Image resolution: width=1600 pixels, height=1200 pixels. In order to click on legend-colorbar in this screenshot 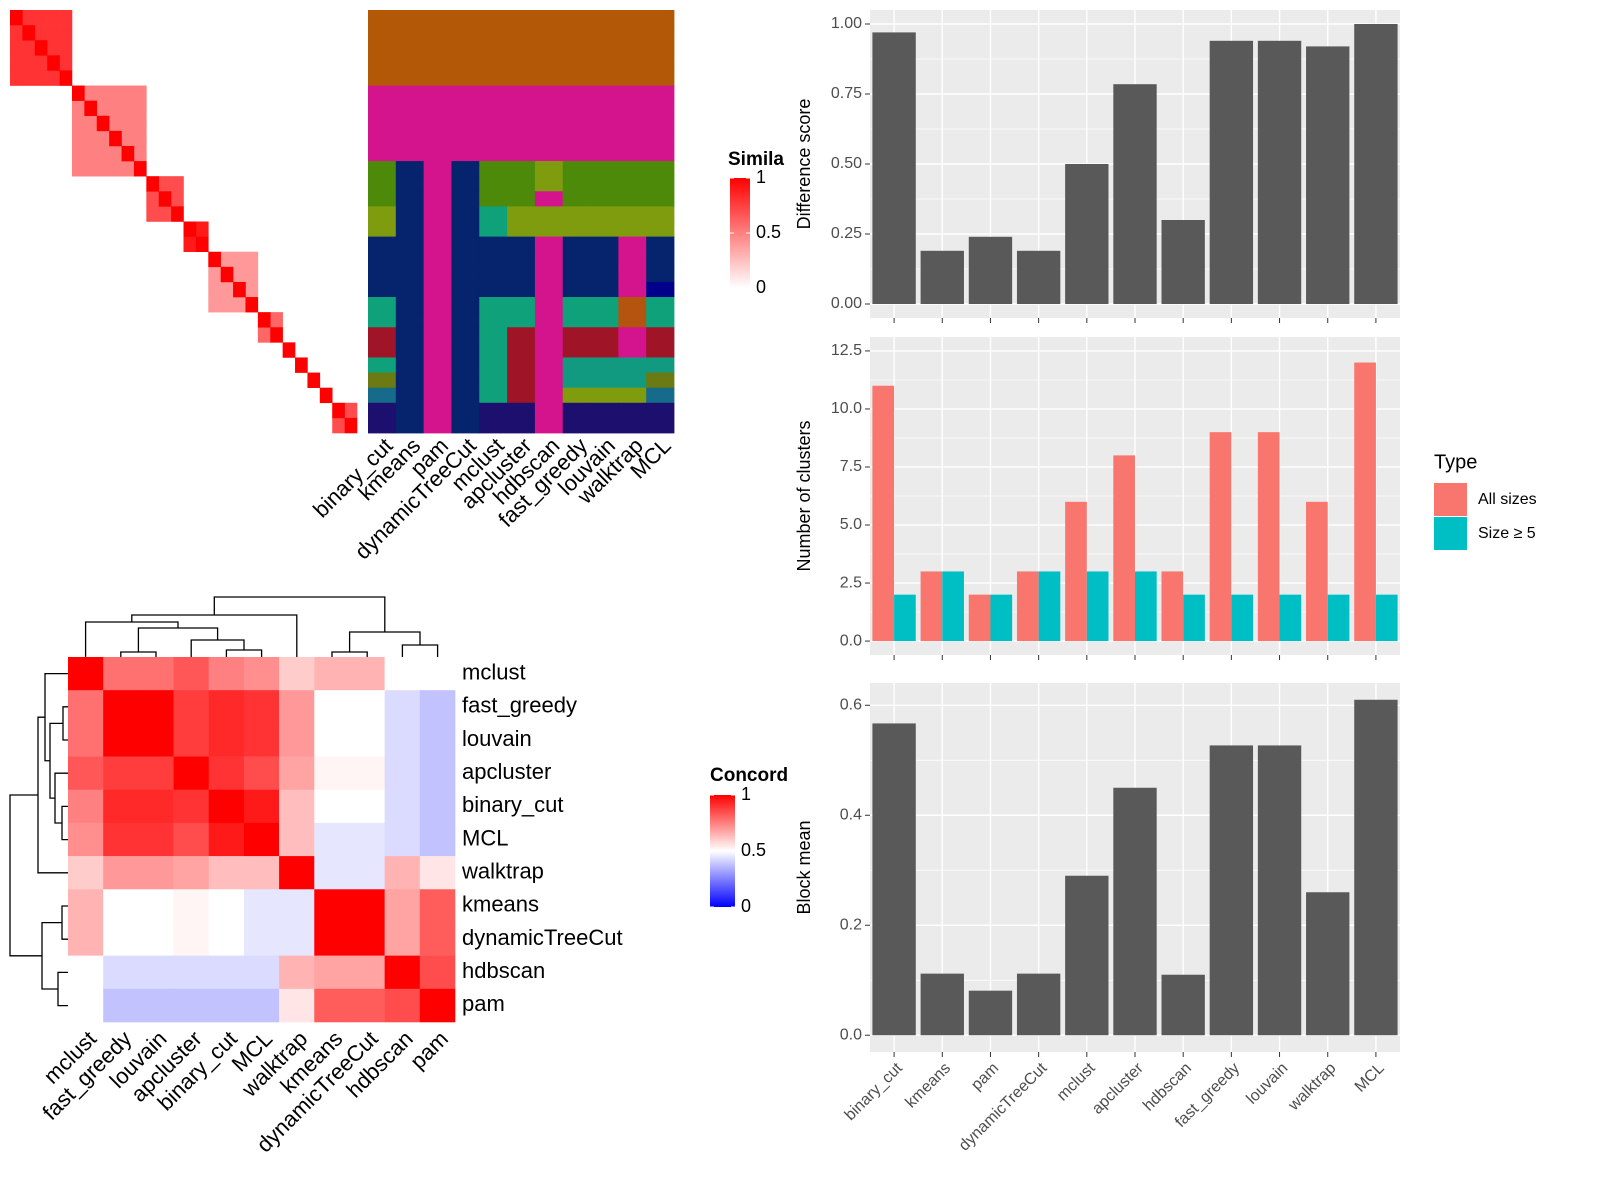, I will do `click(722, 851)`.